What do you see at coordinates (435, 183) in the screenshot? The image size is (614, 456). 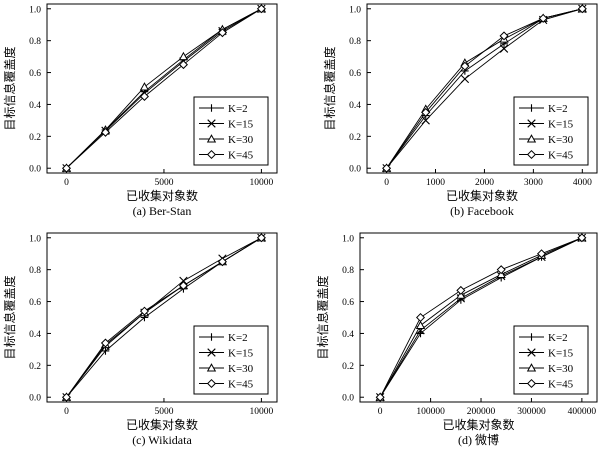 I see `x-tick-label: 1000` at bounding box center [435, 183].